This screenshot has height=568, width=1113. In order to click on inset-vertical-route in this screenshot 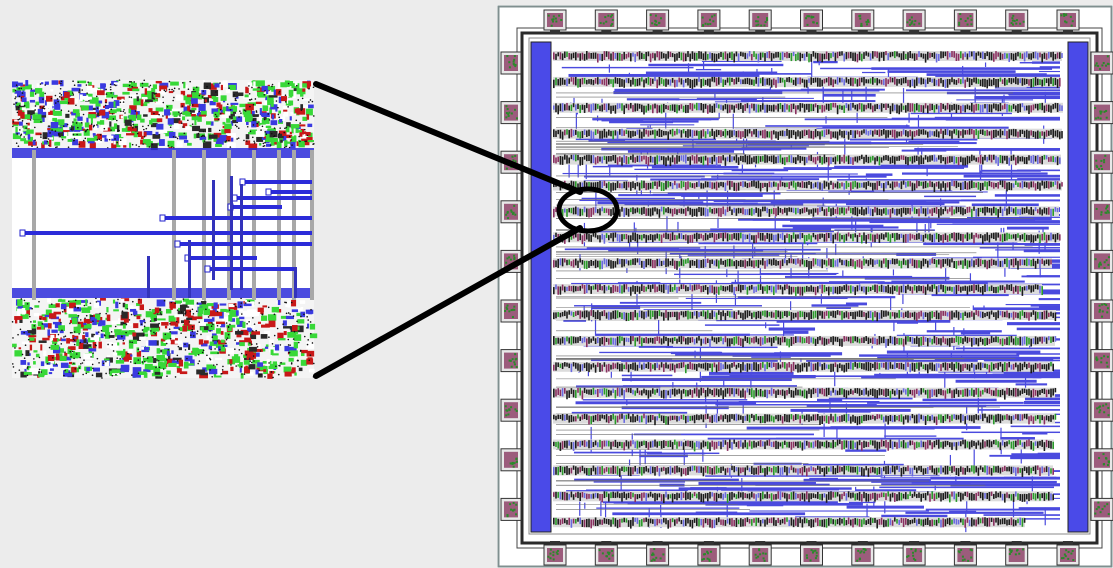, I will do `click(213, 230)`.